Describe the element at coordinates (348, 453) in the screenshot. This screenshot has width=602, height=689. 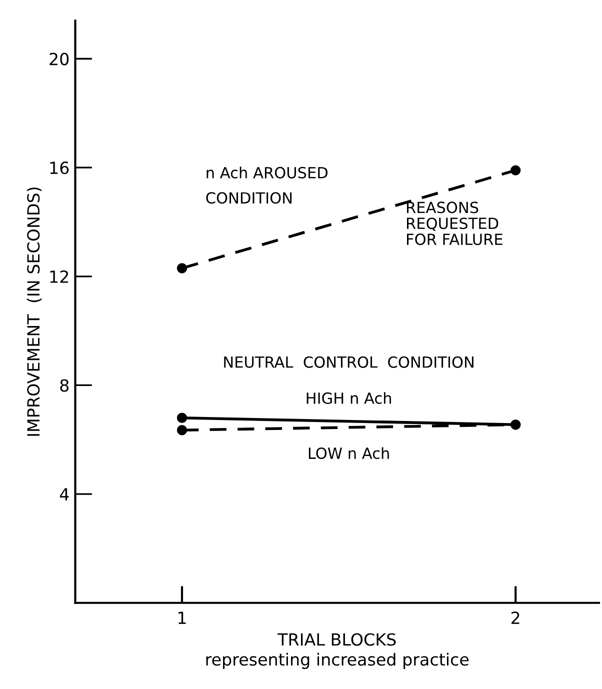
I see `series-label: LOW n Ach` at that location.